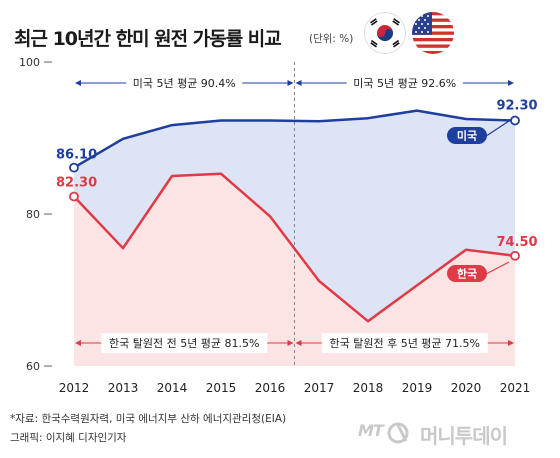 The image size is (560, 458). I want to click on x-tick-label: 2015, so click(221, 388).